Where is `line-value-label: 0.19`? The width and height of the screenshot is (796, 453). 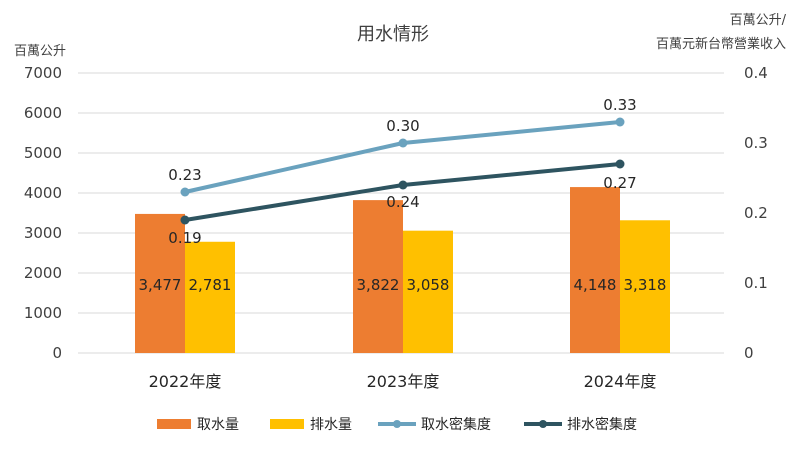 line-value-label: 0.19 is located at coordinates (184, 238).